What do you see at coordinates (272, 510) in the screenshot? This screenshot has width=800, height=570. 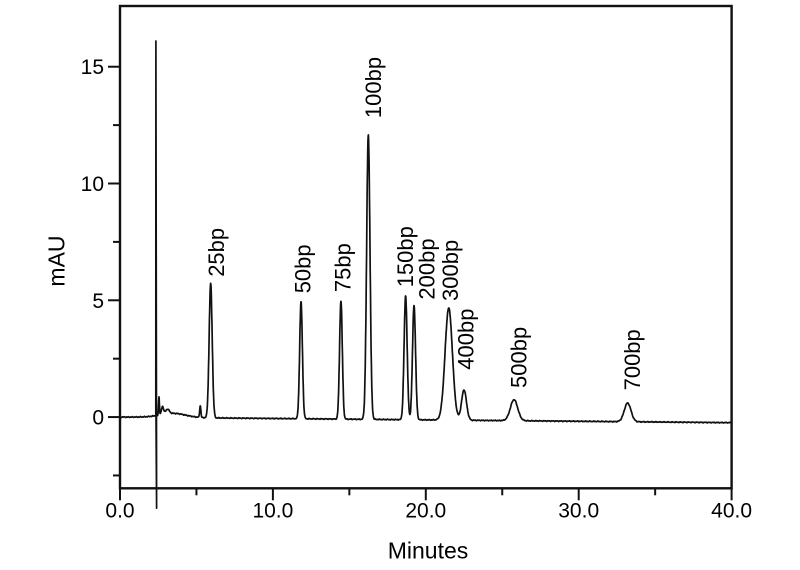 I see `x-axis-tick-label: 10.0` at bounding box center [272, 510].